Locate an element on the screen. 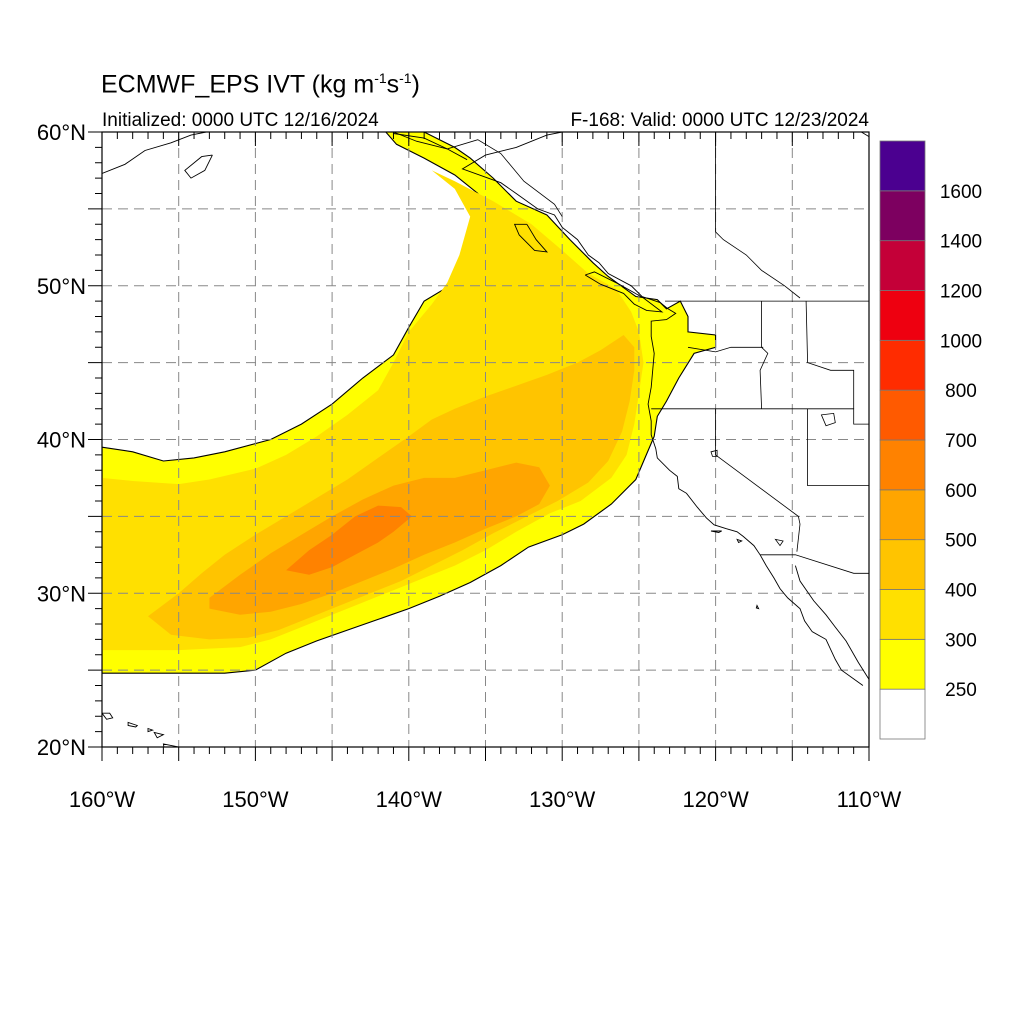 This screenshot has width=1024, height=1024. y-tick-label: 40°N is located at coordinates (61, 440).